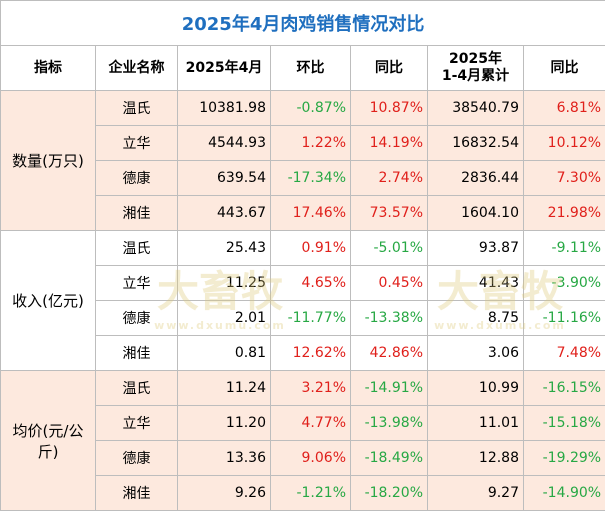  I want to click on data-row: 德康 639.54 -17.34% 2.74% 2836.44 7.30%, so click(303, 178).